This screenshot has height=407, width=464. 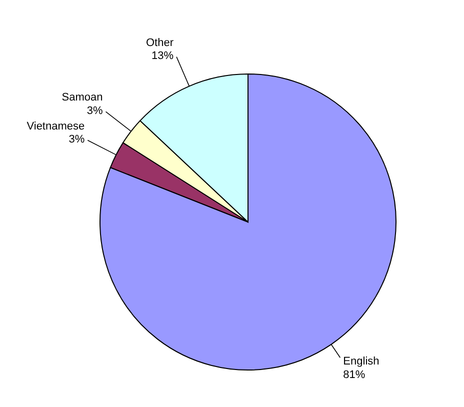 What do you see at coordinates (354, 375) in the screenshot?
I see `data-label: 81%` at bounding box center [354, 375].